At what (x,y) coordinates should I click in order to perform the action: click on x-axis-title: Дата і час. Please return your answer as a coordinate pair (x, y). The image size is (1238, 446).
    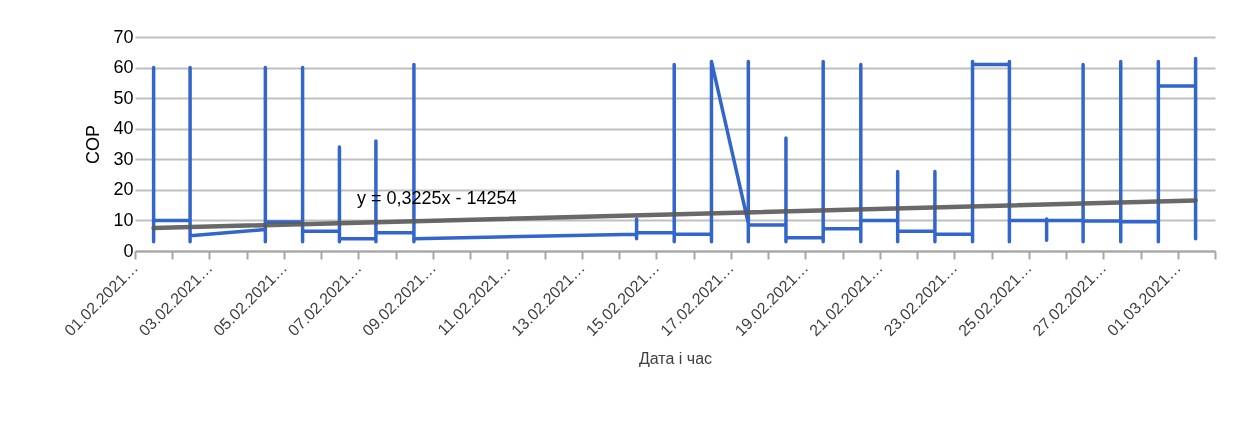
    Looking at the image, I should click on (675, 359).